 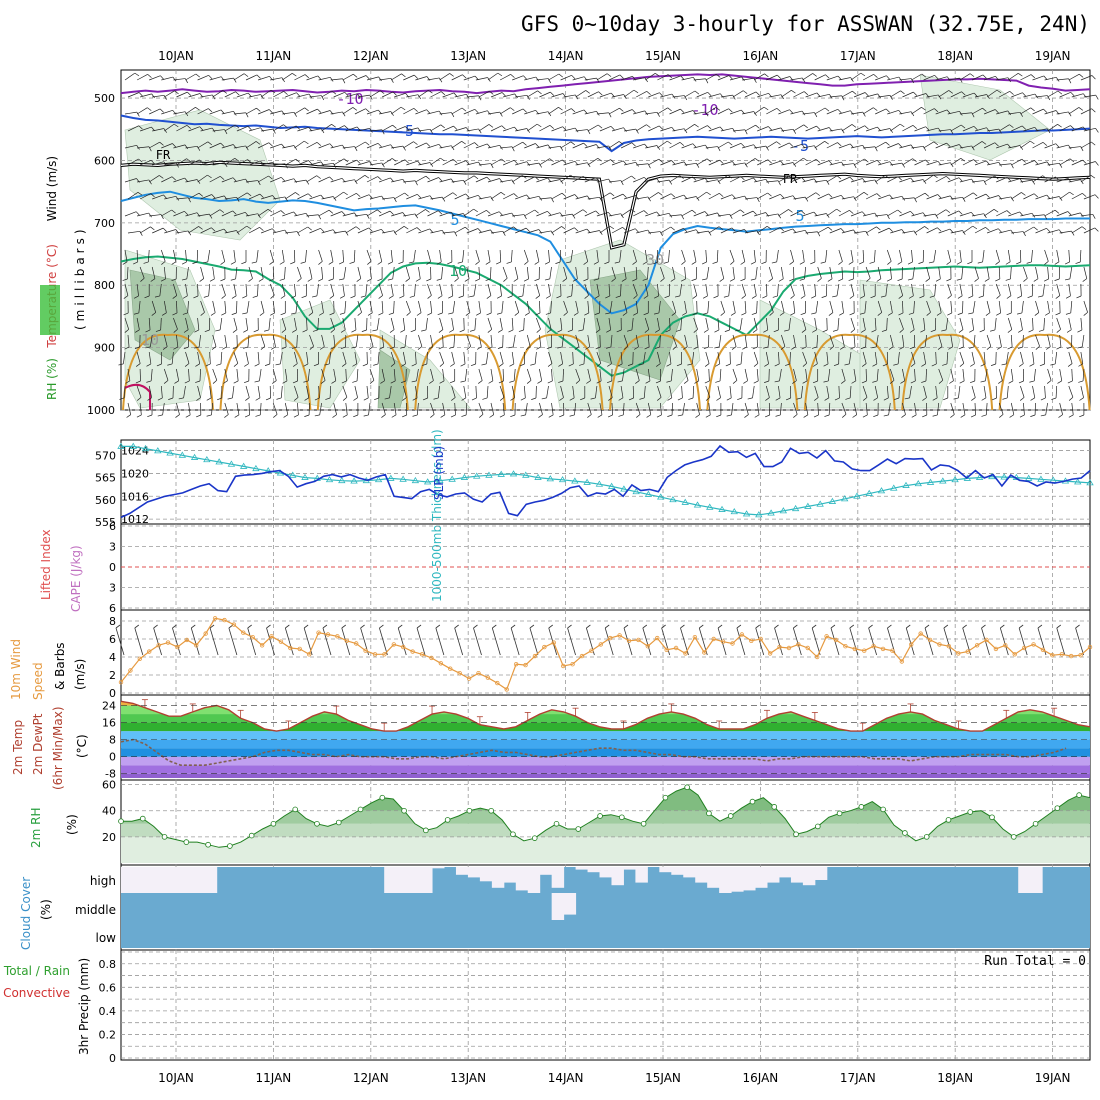 What do you see at coordinates (104, 160) in the screenshot?
I see `pressure-tick: 600` at bounding box center [104, 160].